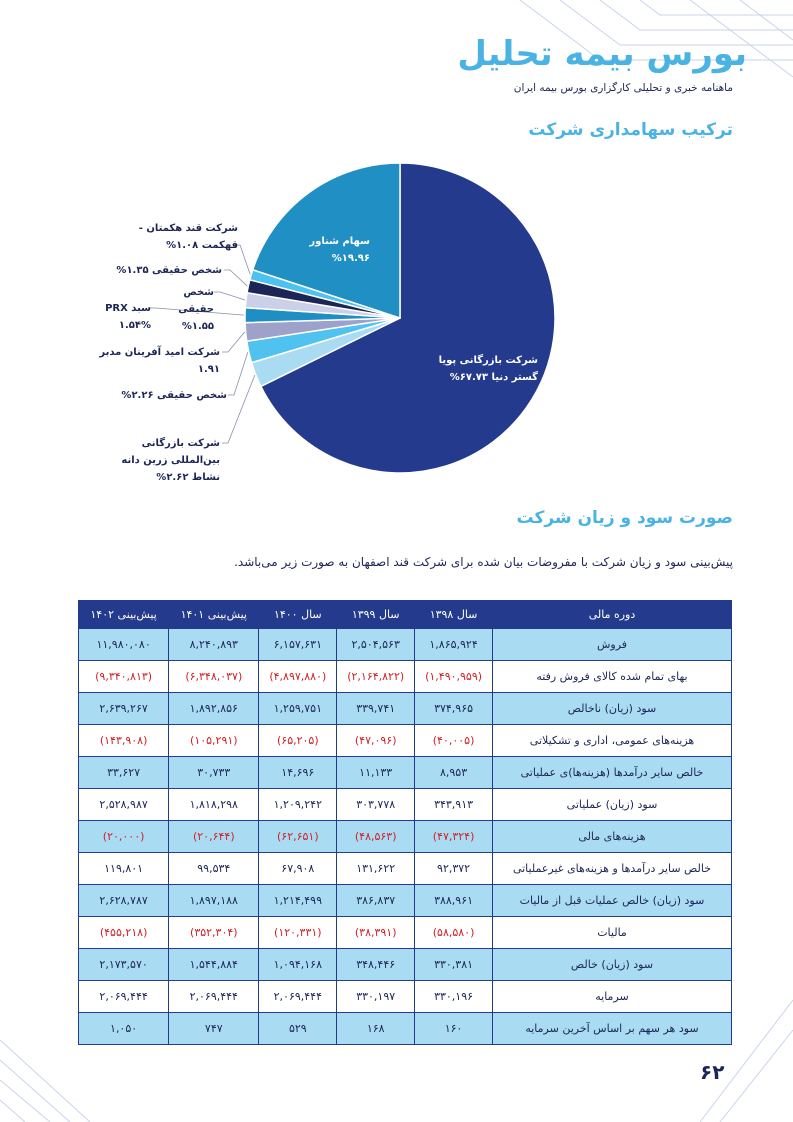 Image resolution: width=793 pixels, height=1122 pixels. What do you see at coordinates (612, 996) in the screenshot?
I see `table-cell: سرمایه` at bounding box center [612, 996].